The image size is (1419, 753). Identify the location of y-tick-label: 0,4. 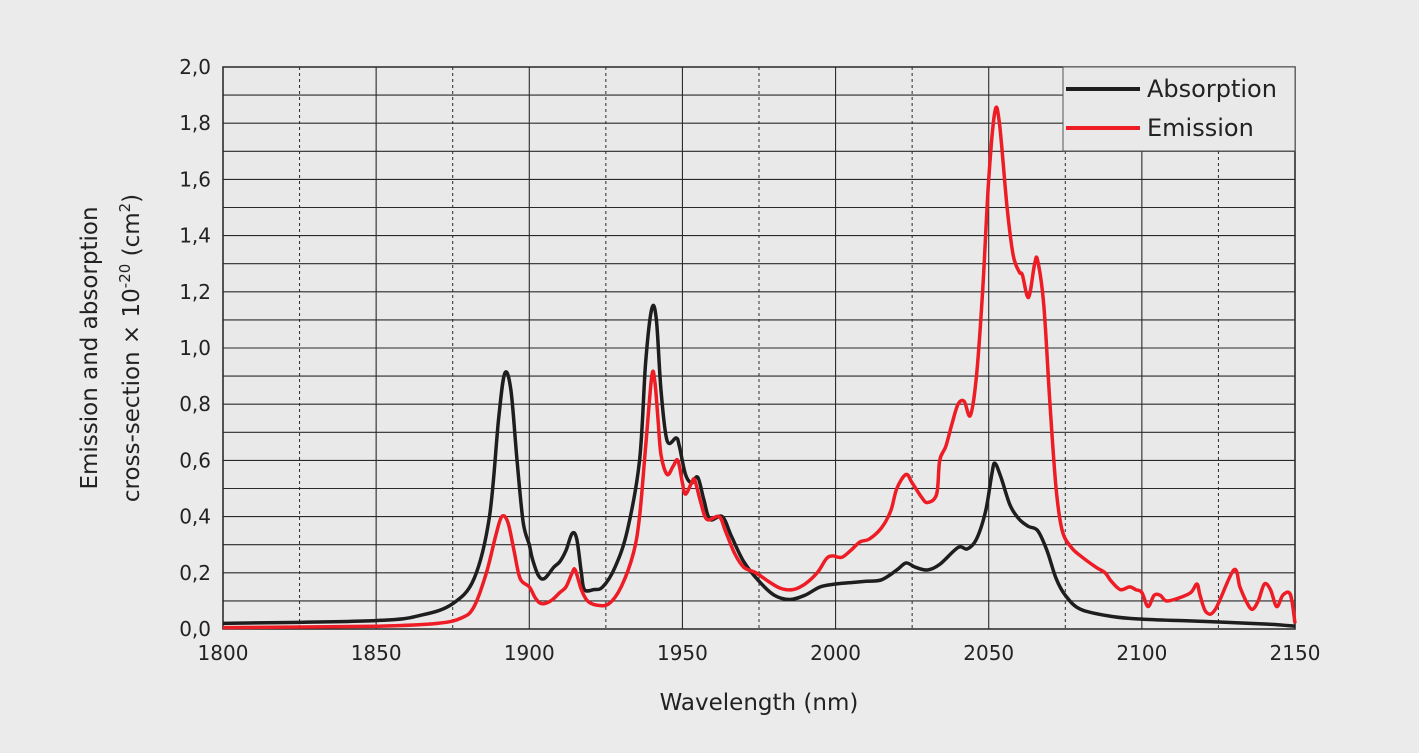
(195, 517).